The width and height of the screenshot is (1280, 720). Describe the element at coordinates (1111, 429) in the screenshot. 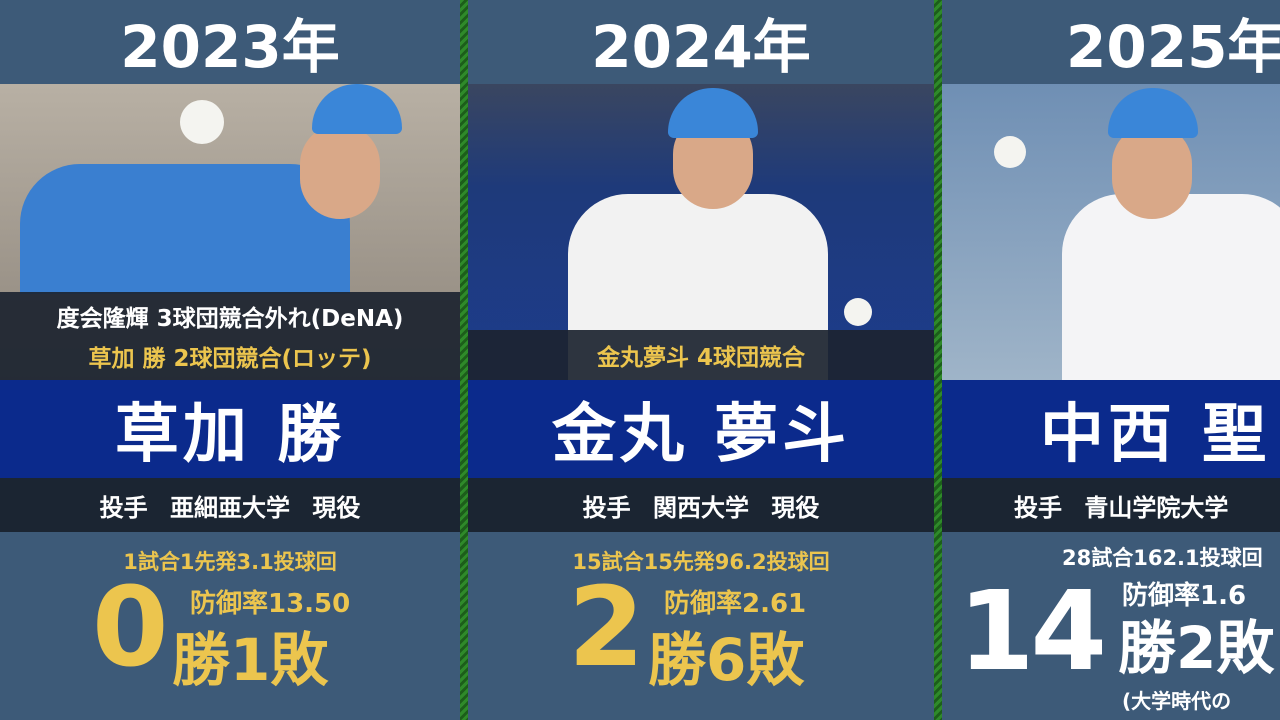

I see `player-name: 中西 聖` at that location.